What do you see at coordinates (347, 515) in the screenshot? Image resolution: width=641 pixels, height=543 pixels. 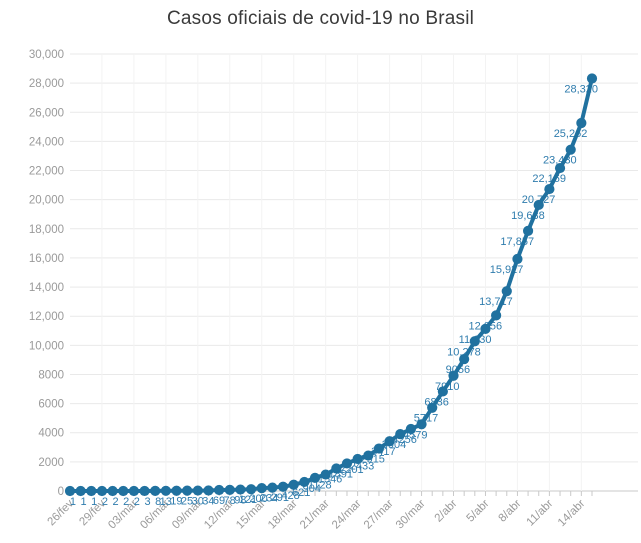 I see `x-tick-label: 24/mar` at bounding box center [347, 515].